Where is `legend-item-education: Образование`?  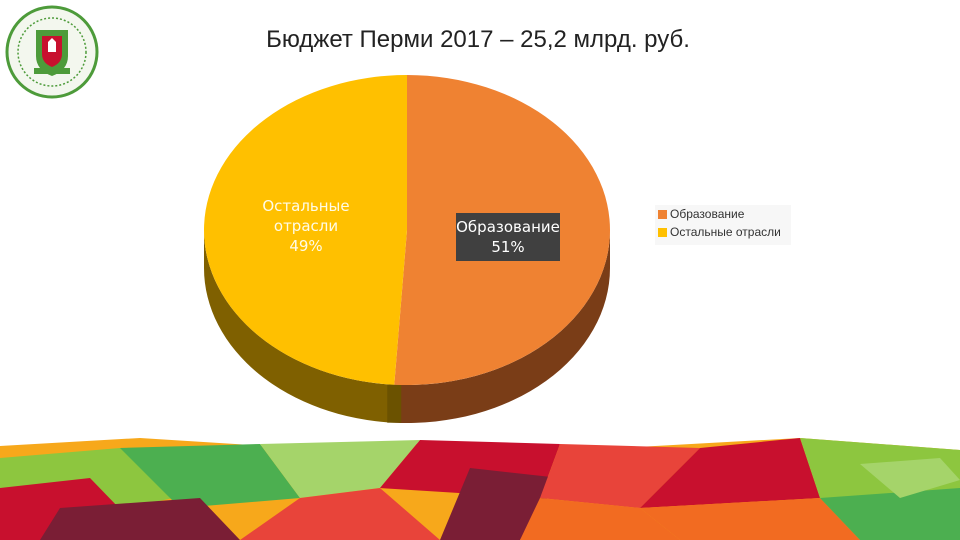 legend-item-education: Образование is located at coordinates (723, 214).